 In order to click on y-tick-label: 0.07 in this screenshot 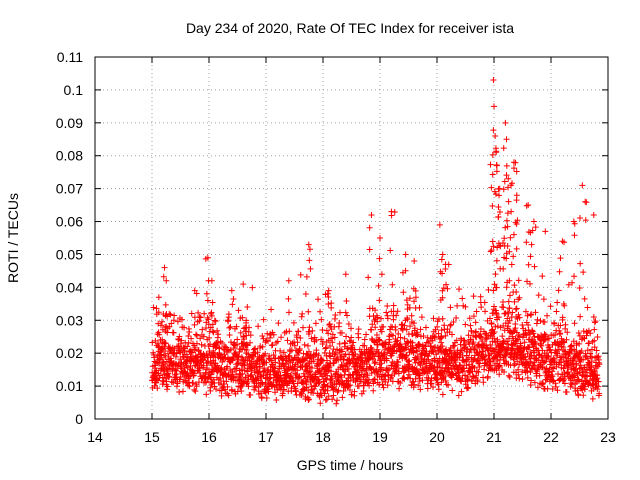, I will do `click(69, 189)`.